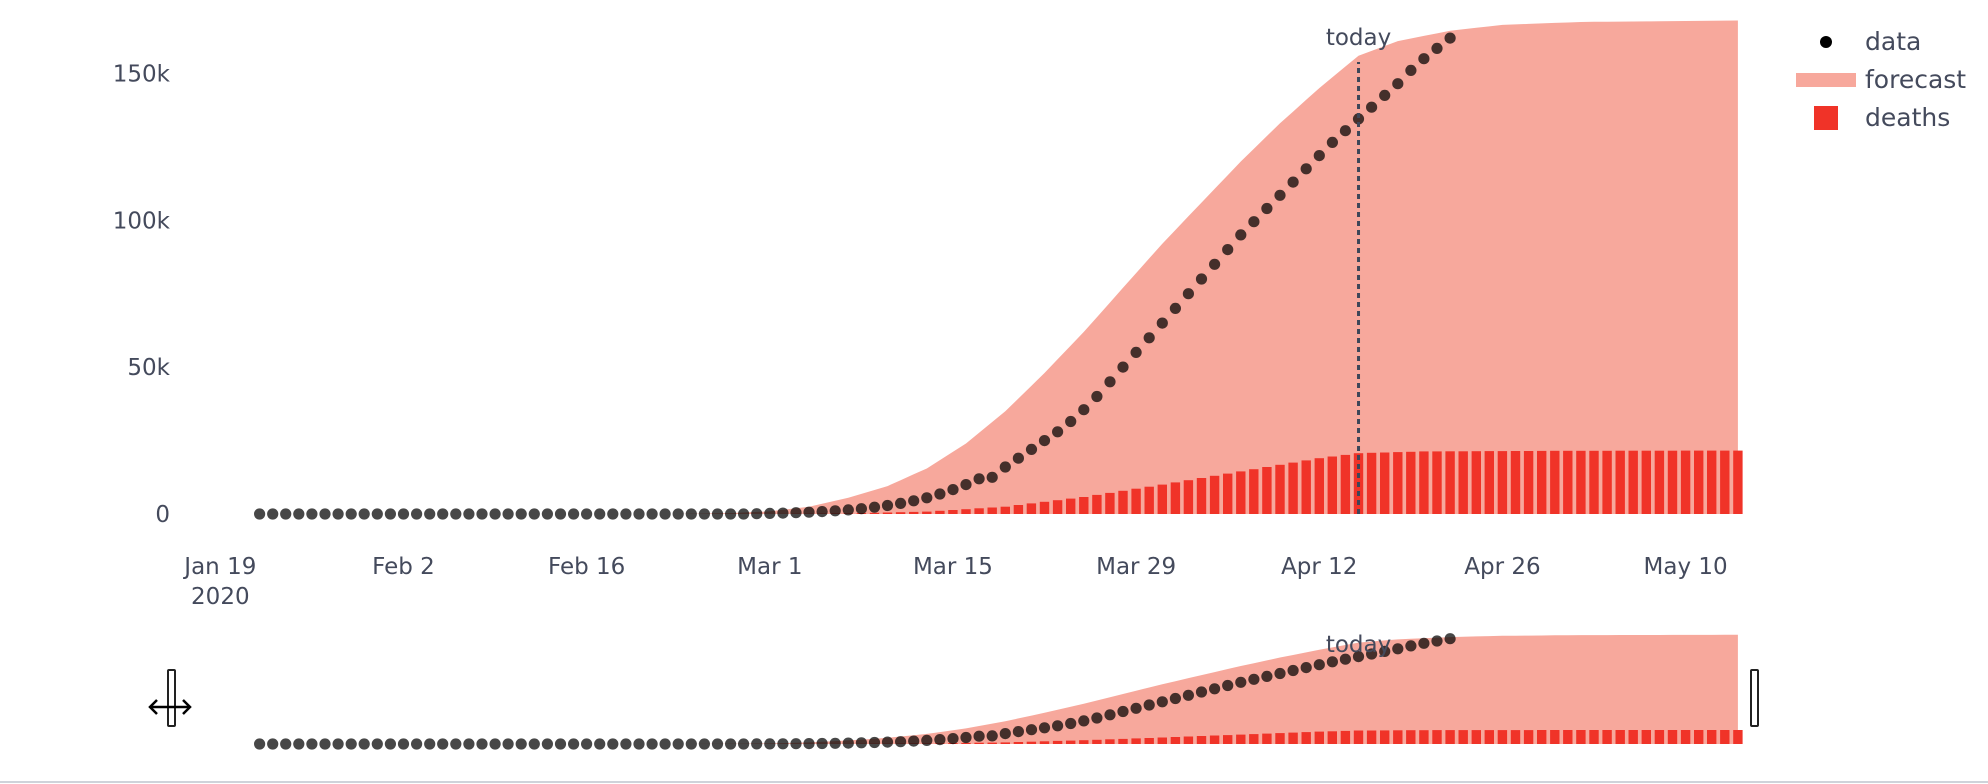 The width and height of the screenshot is (1988, 784). I want to click on x-tick-sublabel: 2020, so click(220, 597).